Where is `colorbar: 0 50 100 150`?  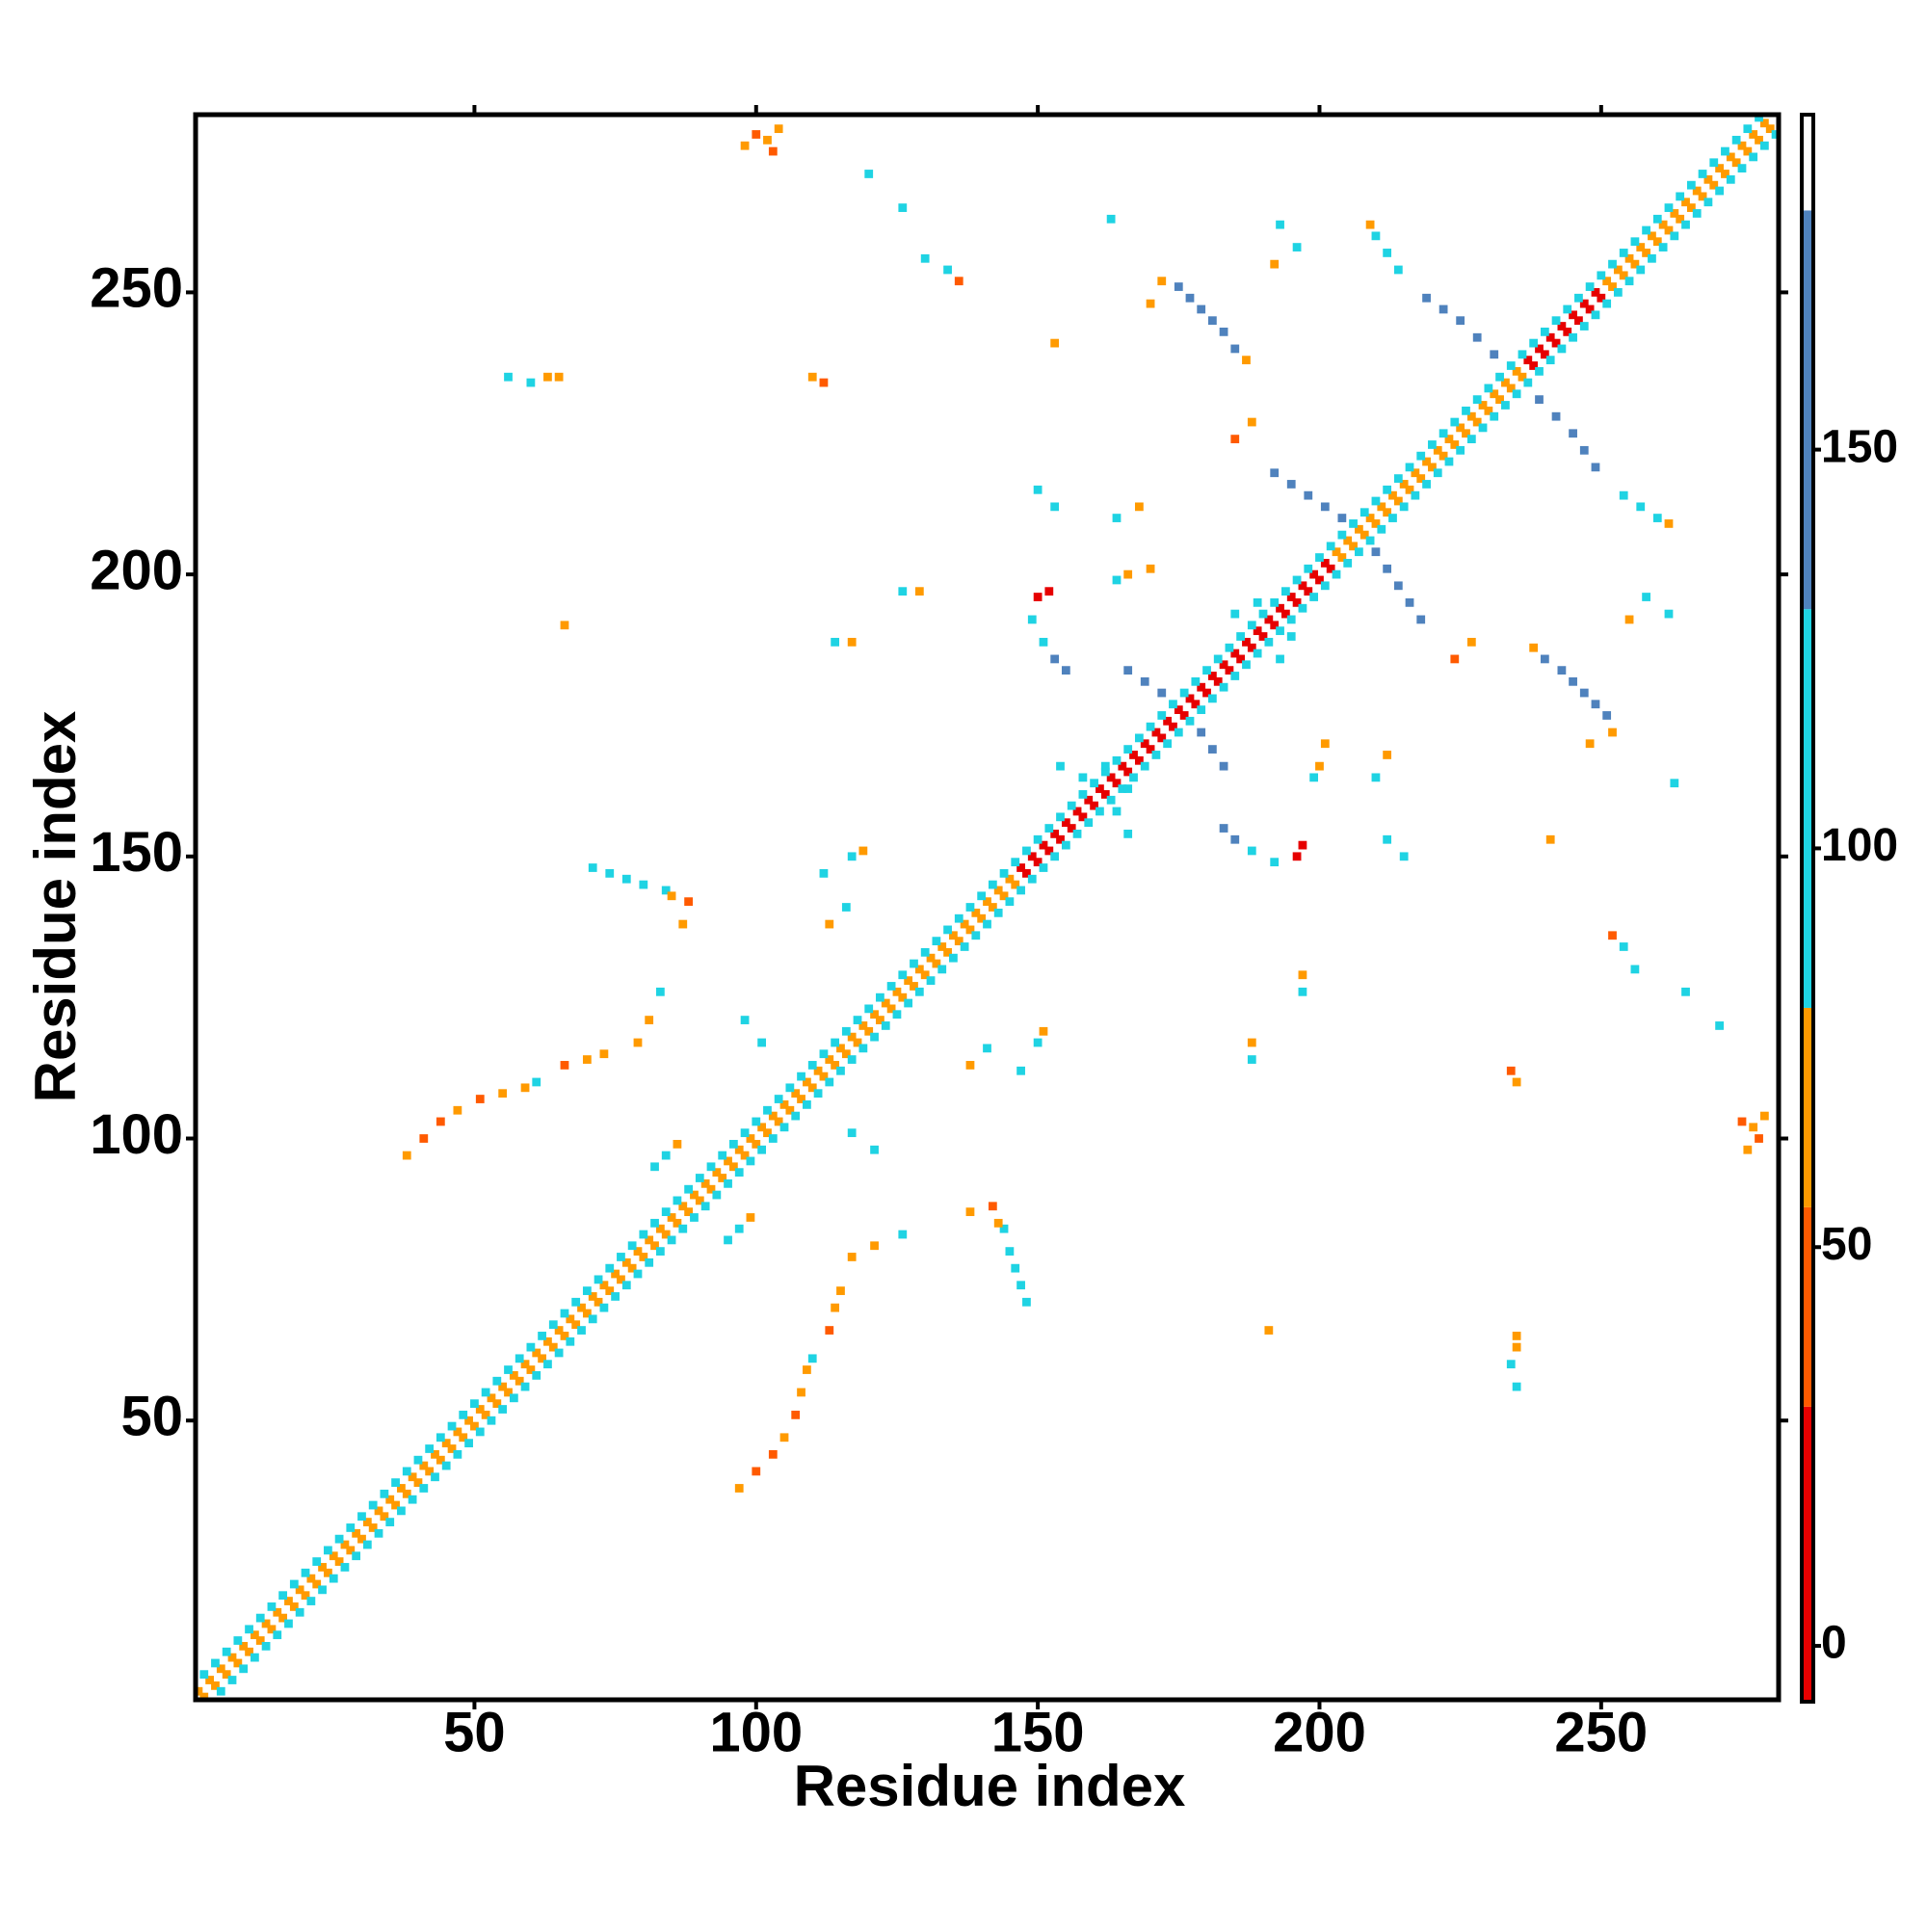
colorbar: 0 50 100 150 is located at coordinates (1849, 908).